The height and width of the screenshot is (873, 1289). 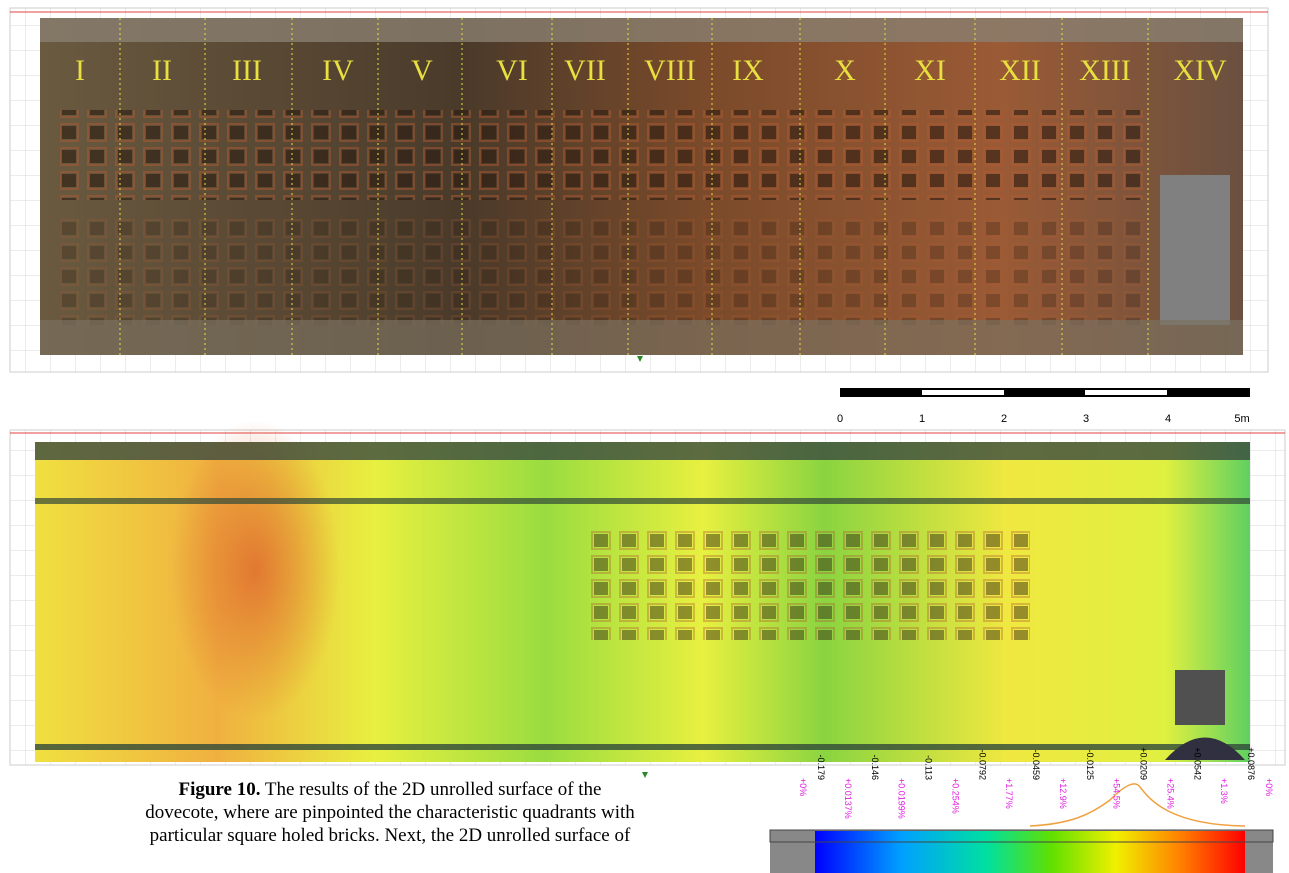 I want to click on section-label: III, so click(x=247, y=70).